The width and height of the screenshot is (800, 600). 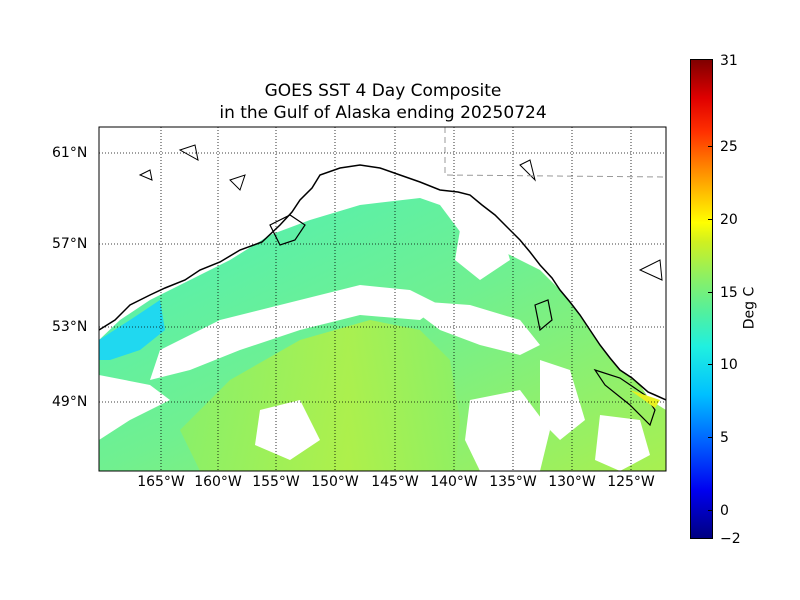 I want to click on lon-label-135: 135°W, so click(x=513, y=482).